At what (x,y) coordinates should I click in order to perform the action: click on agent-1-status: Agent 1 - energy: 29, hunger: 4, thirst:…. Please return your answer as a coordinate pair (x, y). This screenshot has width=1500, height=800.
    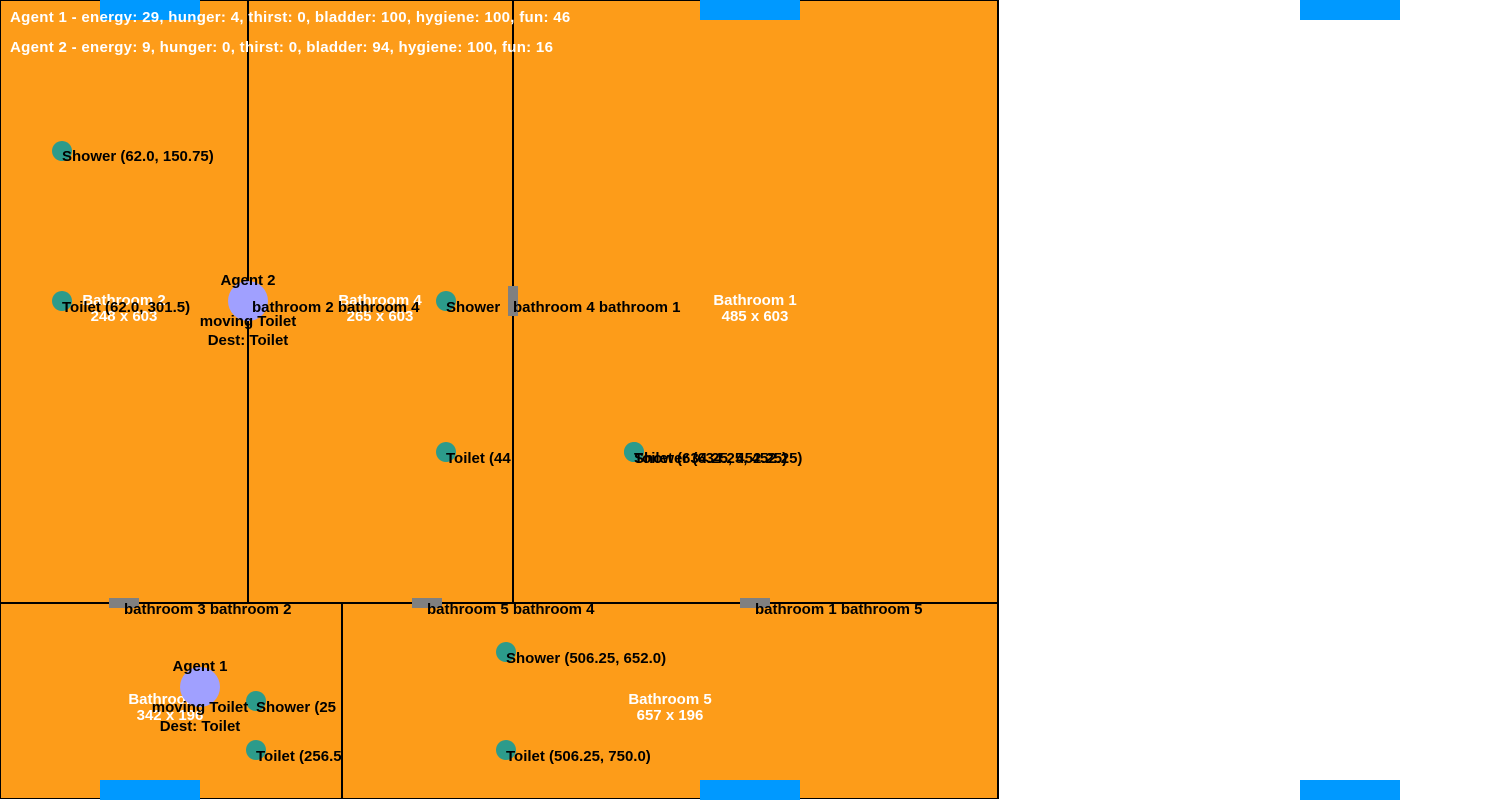
    Looking at the image, I should click on (290, 17).